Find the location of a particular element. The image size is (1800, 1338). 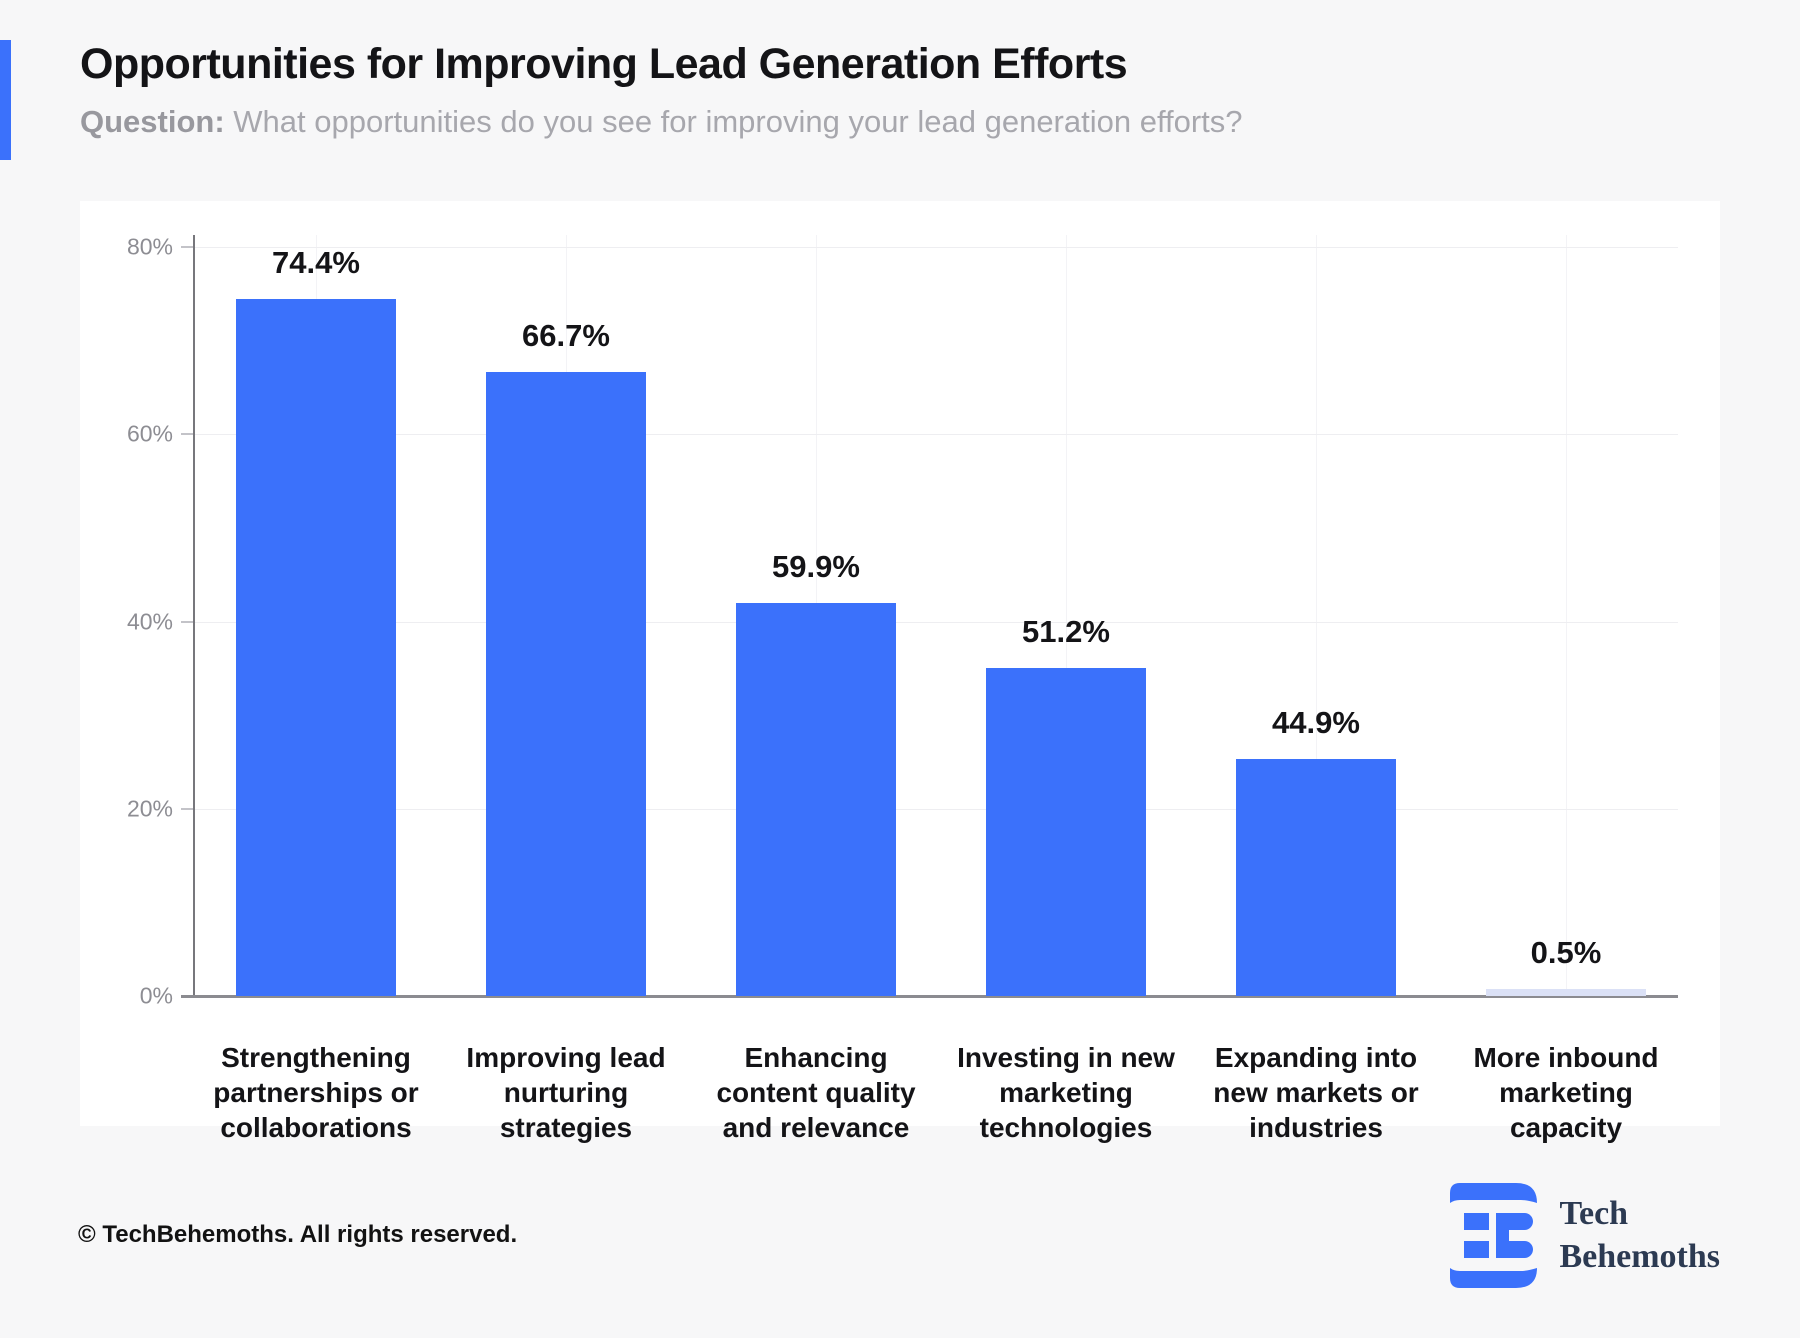

techbehemoths-logo-text: Tech Behemoths is located at coordinates (1639, 1235).